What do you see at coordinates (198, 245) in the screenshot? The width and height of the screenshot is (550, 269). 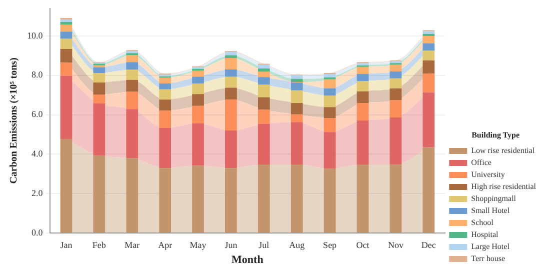 I see `x-tick-label: May` at bounding box center [198, 245].